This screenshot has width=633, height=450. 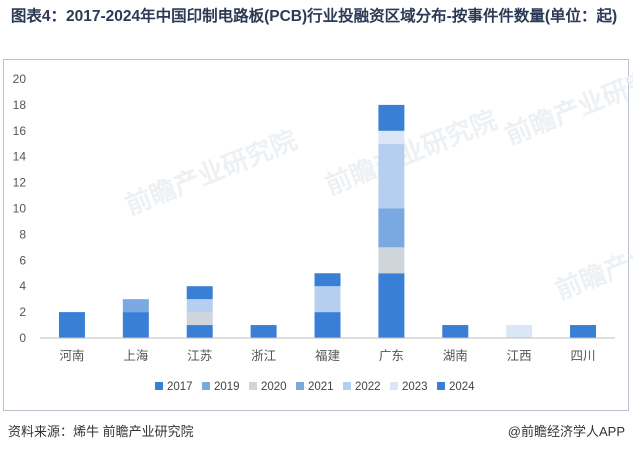 I want to click on brand-note: @前瞻经济学人APP, so click(x=566, y=431).